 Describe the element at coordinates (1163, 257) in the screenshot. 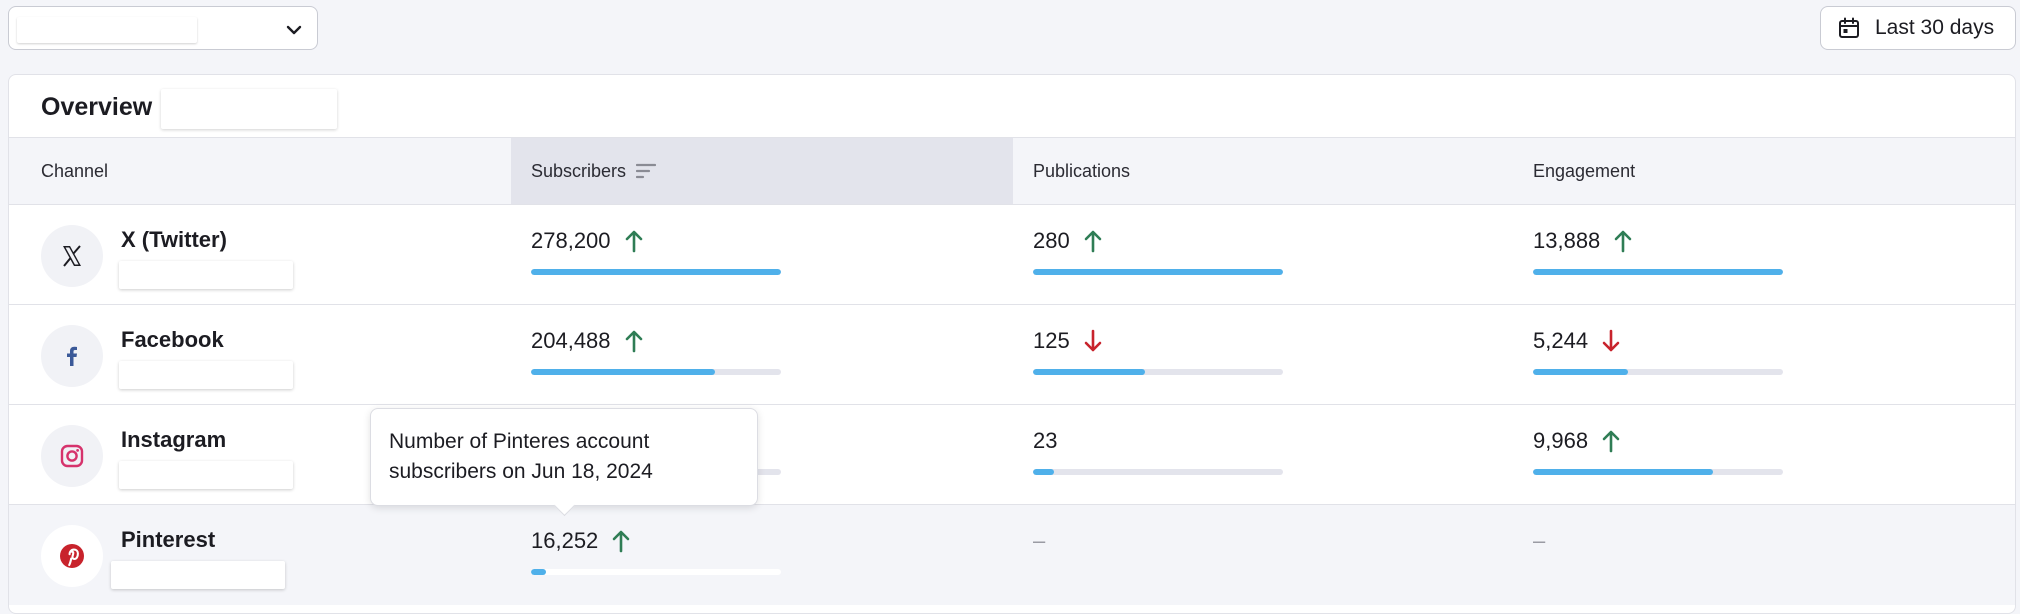

I see `publications-cell: 280` at that location.